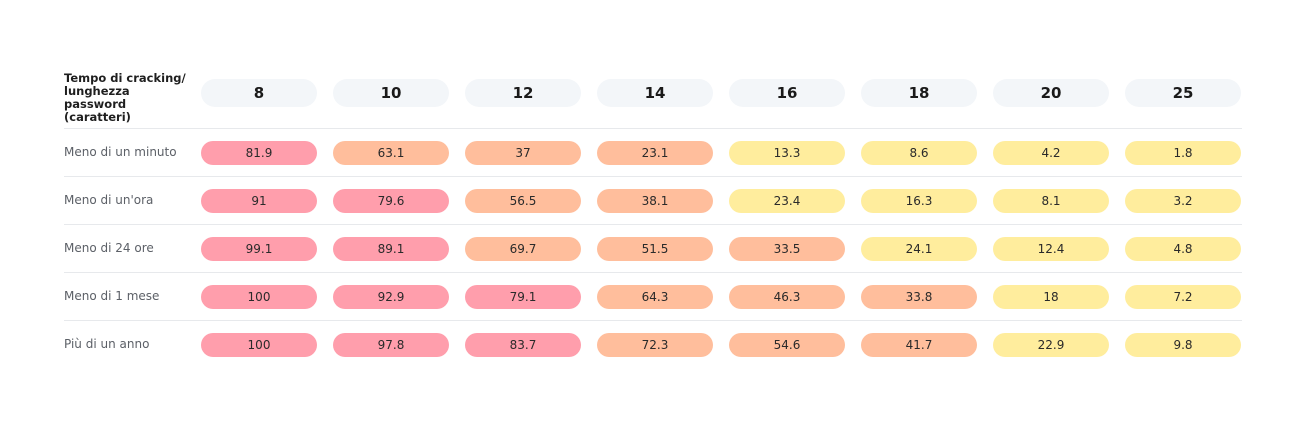 This screenshot has height=426, width=1304. I want to click on table-cell: 4.8, so click(1183, 249).